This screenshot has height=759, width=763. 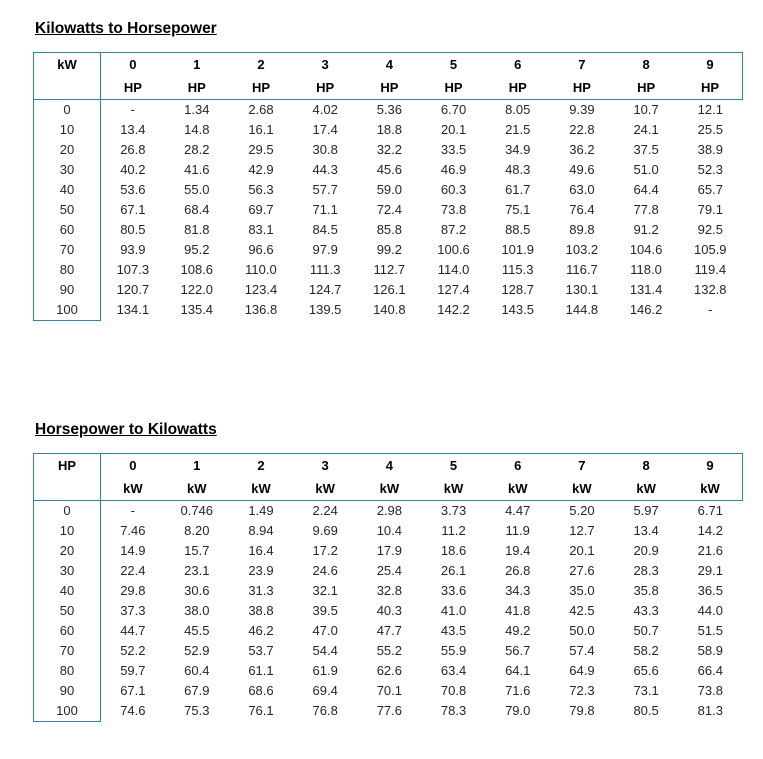 What do you see at coordinates (133, 169) in the screenshot?
I see `value-cell: 40.2` at bounding box center [133, 169].